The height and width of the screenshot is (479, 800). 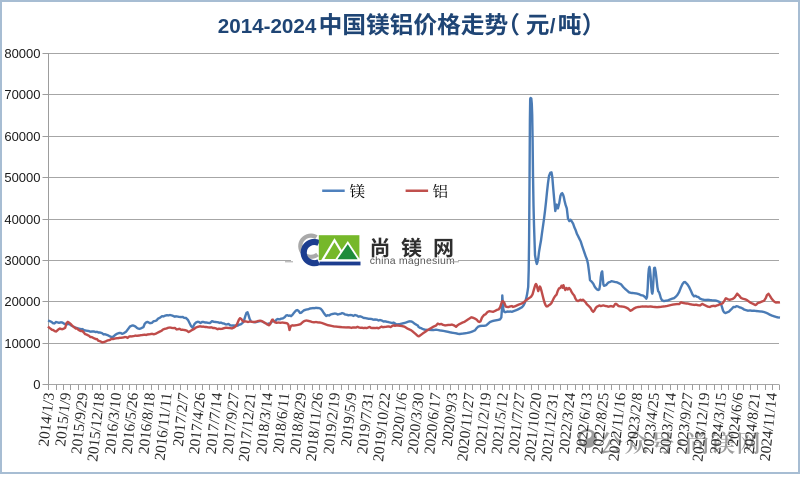 I want to click on svg-text: 2023/9/27, so click(x=684, y=422).